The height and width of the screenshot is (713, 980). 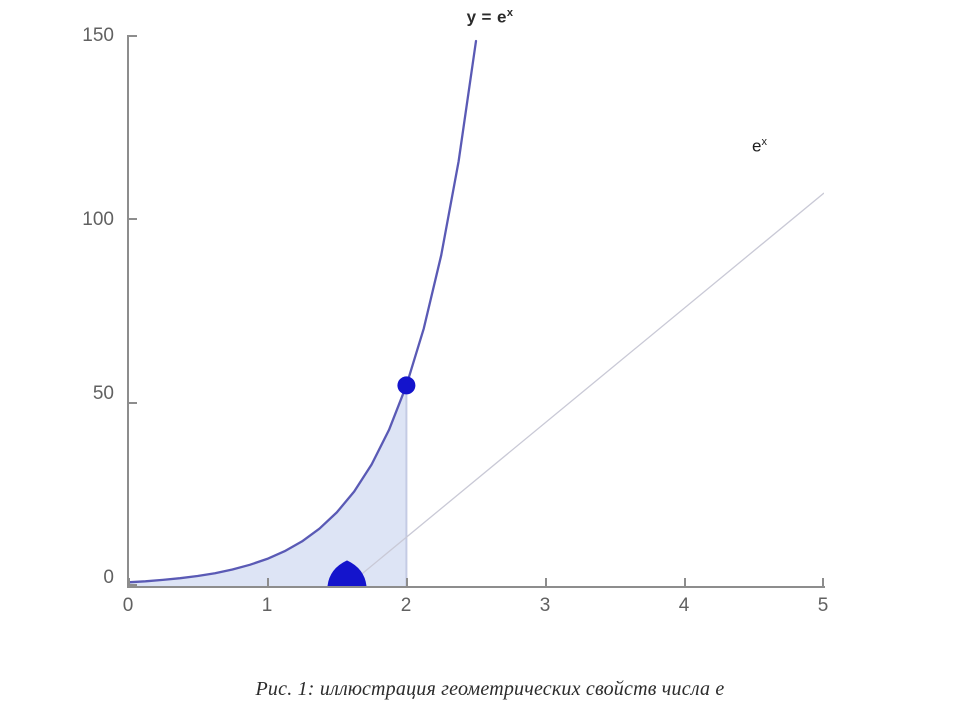 What do you see at coordinates (98, 219) in the screenshot?
I see `ytick-label-100: 100` at bounding box center [98, 219].